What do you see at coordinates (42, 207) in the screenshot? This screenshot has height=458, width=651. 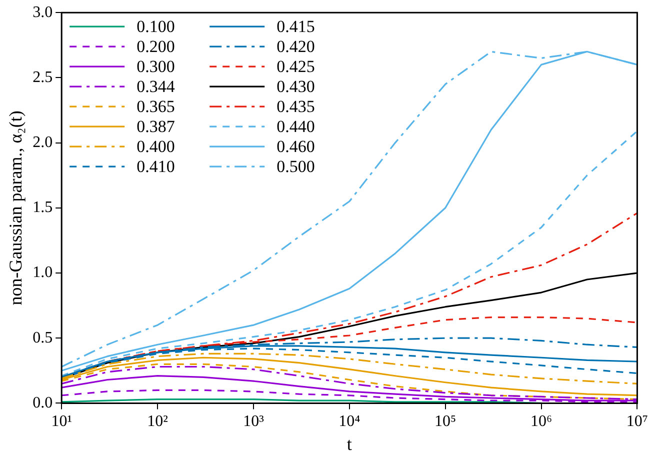 I see `y-tick-label: 1.5` at bounding box center [42, 207].